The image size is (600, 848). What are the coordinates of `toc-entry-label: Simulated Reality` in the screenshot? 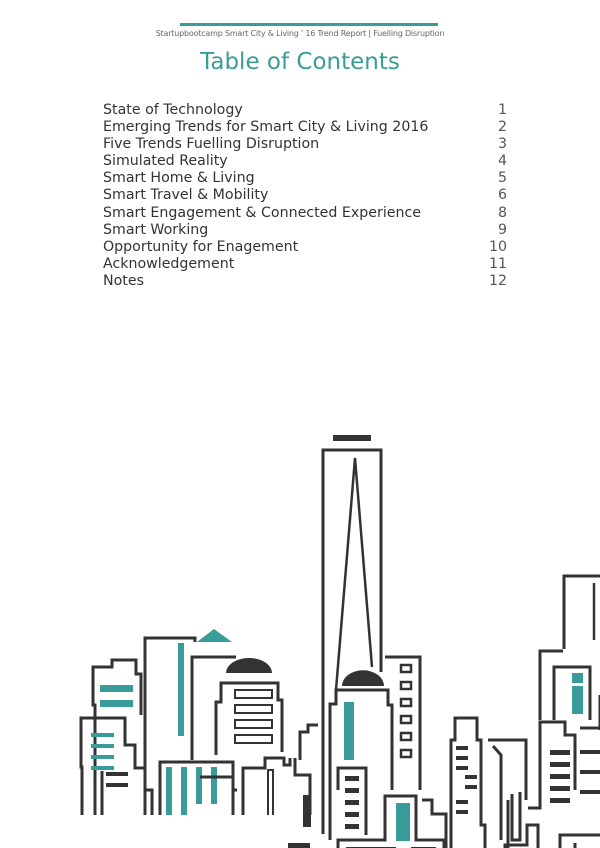 It's located at (165, 161).